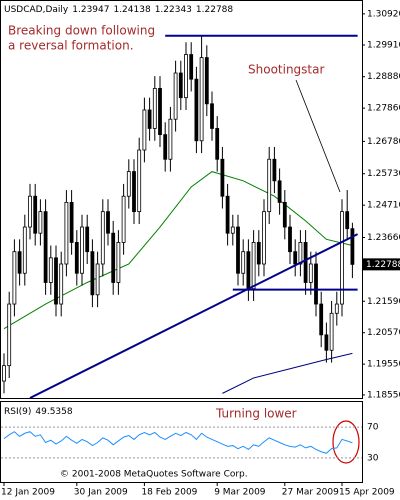 Image resolution: width=400 pixels, height=500 pixels. Describe the element at coordinates (240, 493) in the screenshot. I see `x-tick-label: 9 Mar 2009` at that location.